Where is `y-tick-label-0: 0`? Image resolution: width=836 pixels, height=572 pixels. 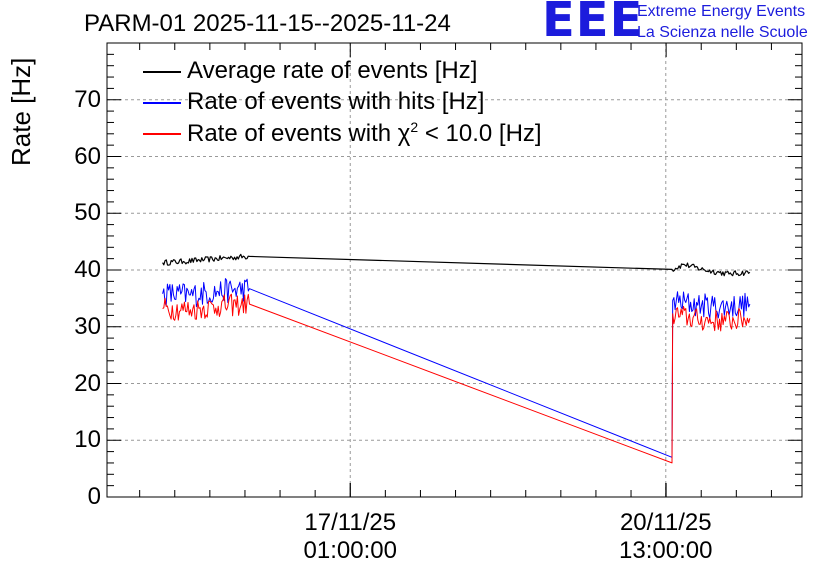 y-tick-label-0: 0 is located at coordinates (94, 496).